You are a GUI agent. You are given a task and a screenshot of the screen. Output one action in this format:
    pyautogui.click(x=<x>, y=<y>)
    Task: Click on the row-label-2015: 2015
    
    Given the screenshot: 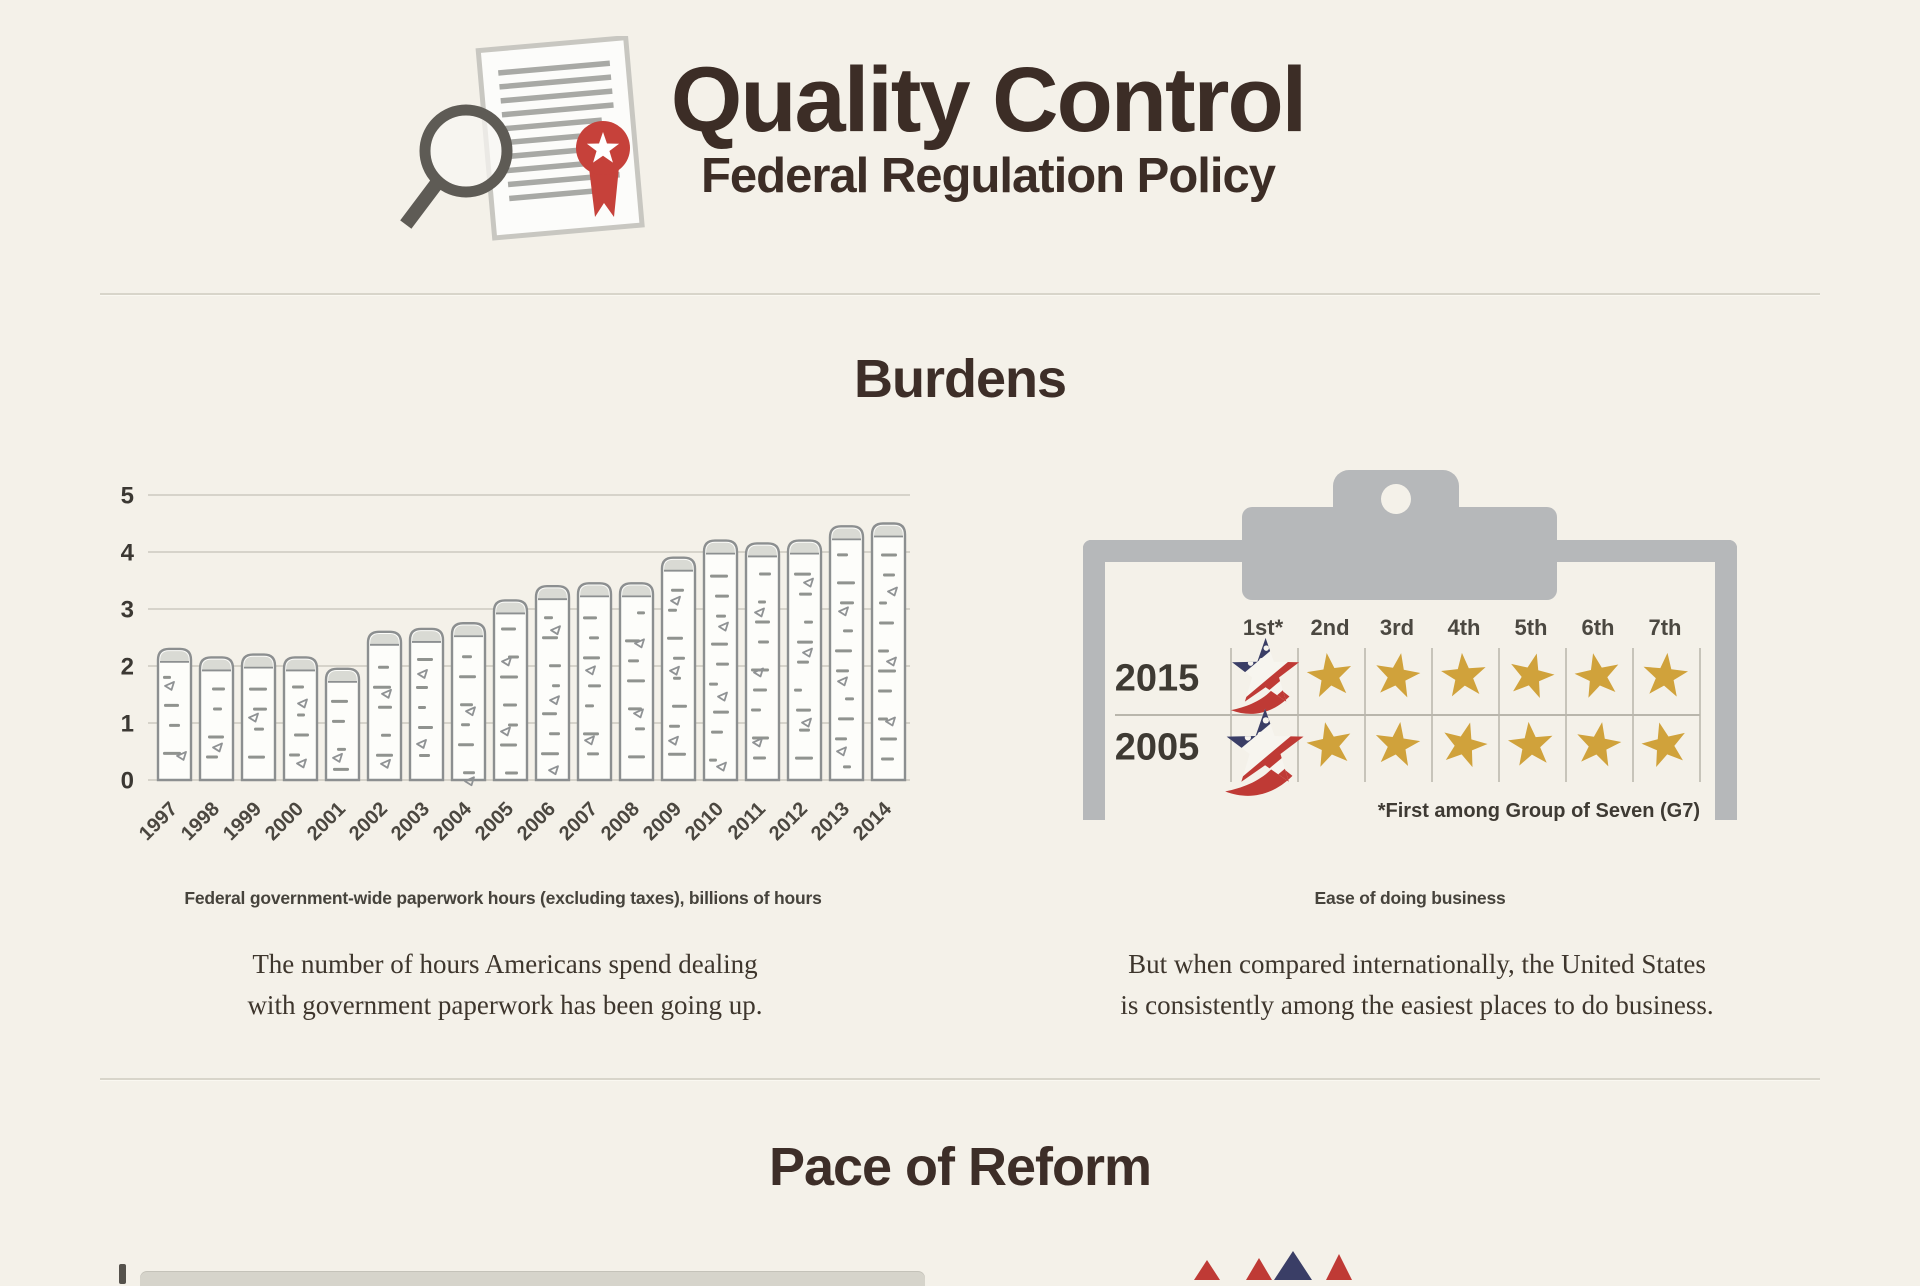 What is the action you would take?
    pyautogui.click(x=1157, y=678)
    